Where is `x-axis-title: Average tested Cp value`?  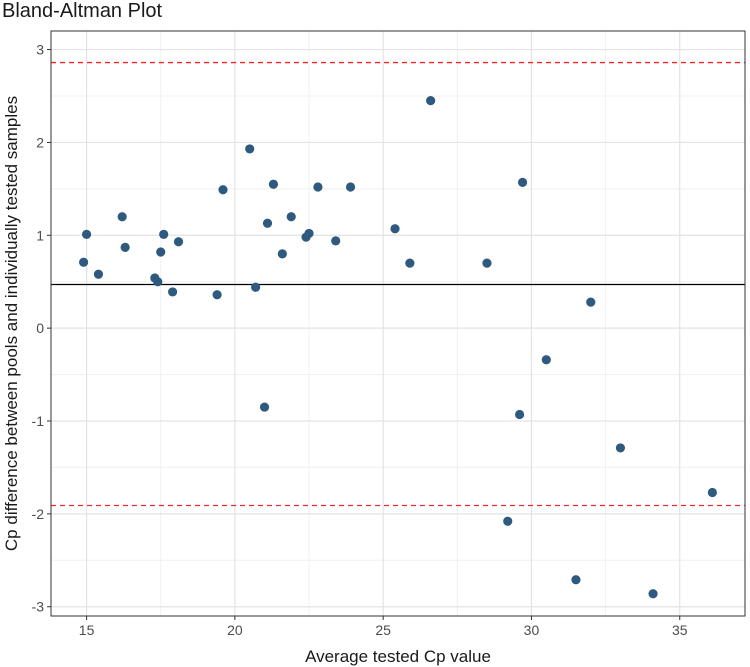
x-axis-title: Average tested Cp value is located at coordinates (398, 656).